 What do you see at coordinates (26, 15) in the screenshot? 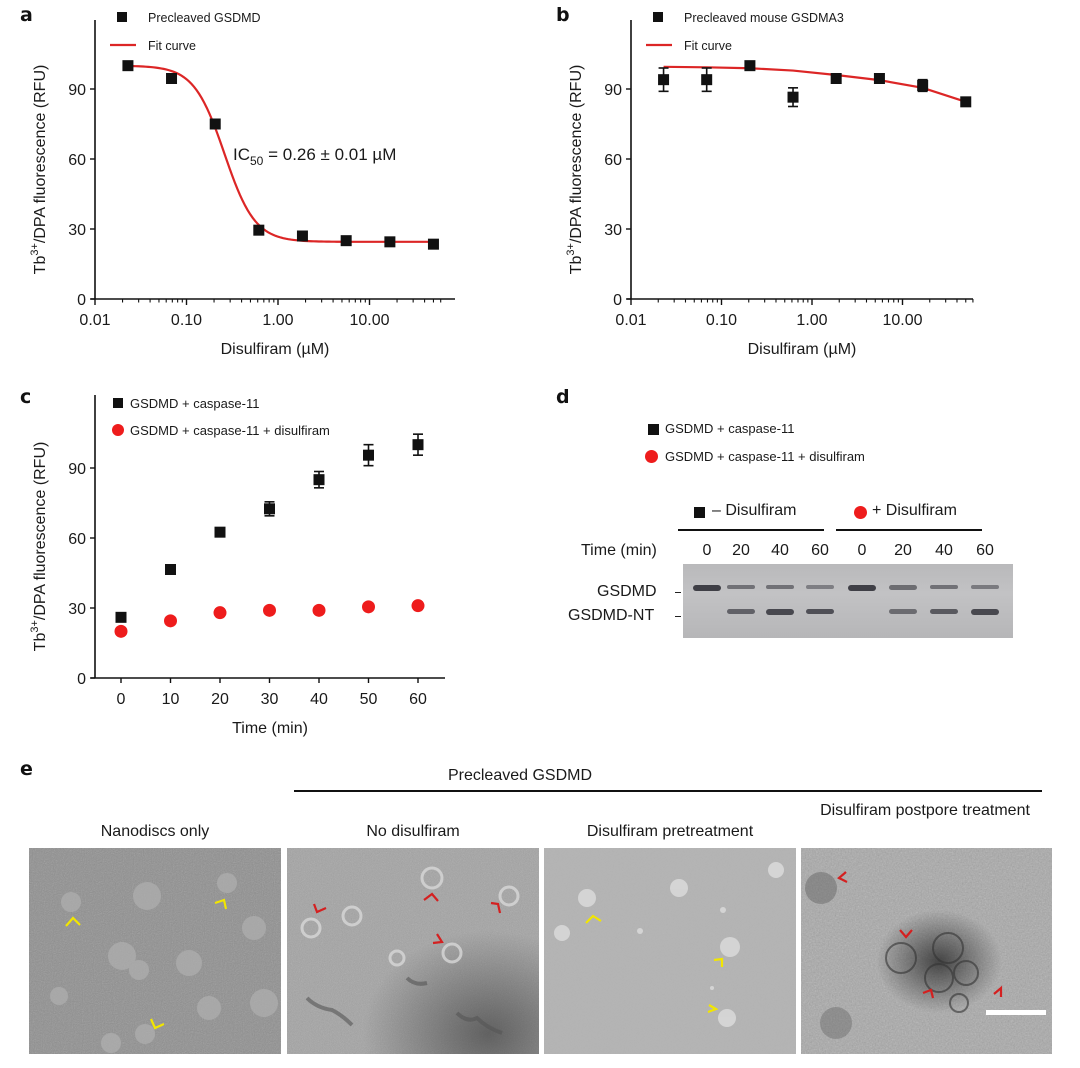
I see `panel-label-a: a` at bounding box center [26, 15].